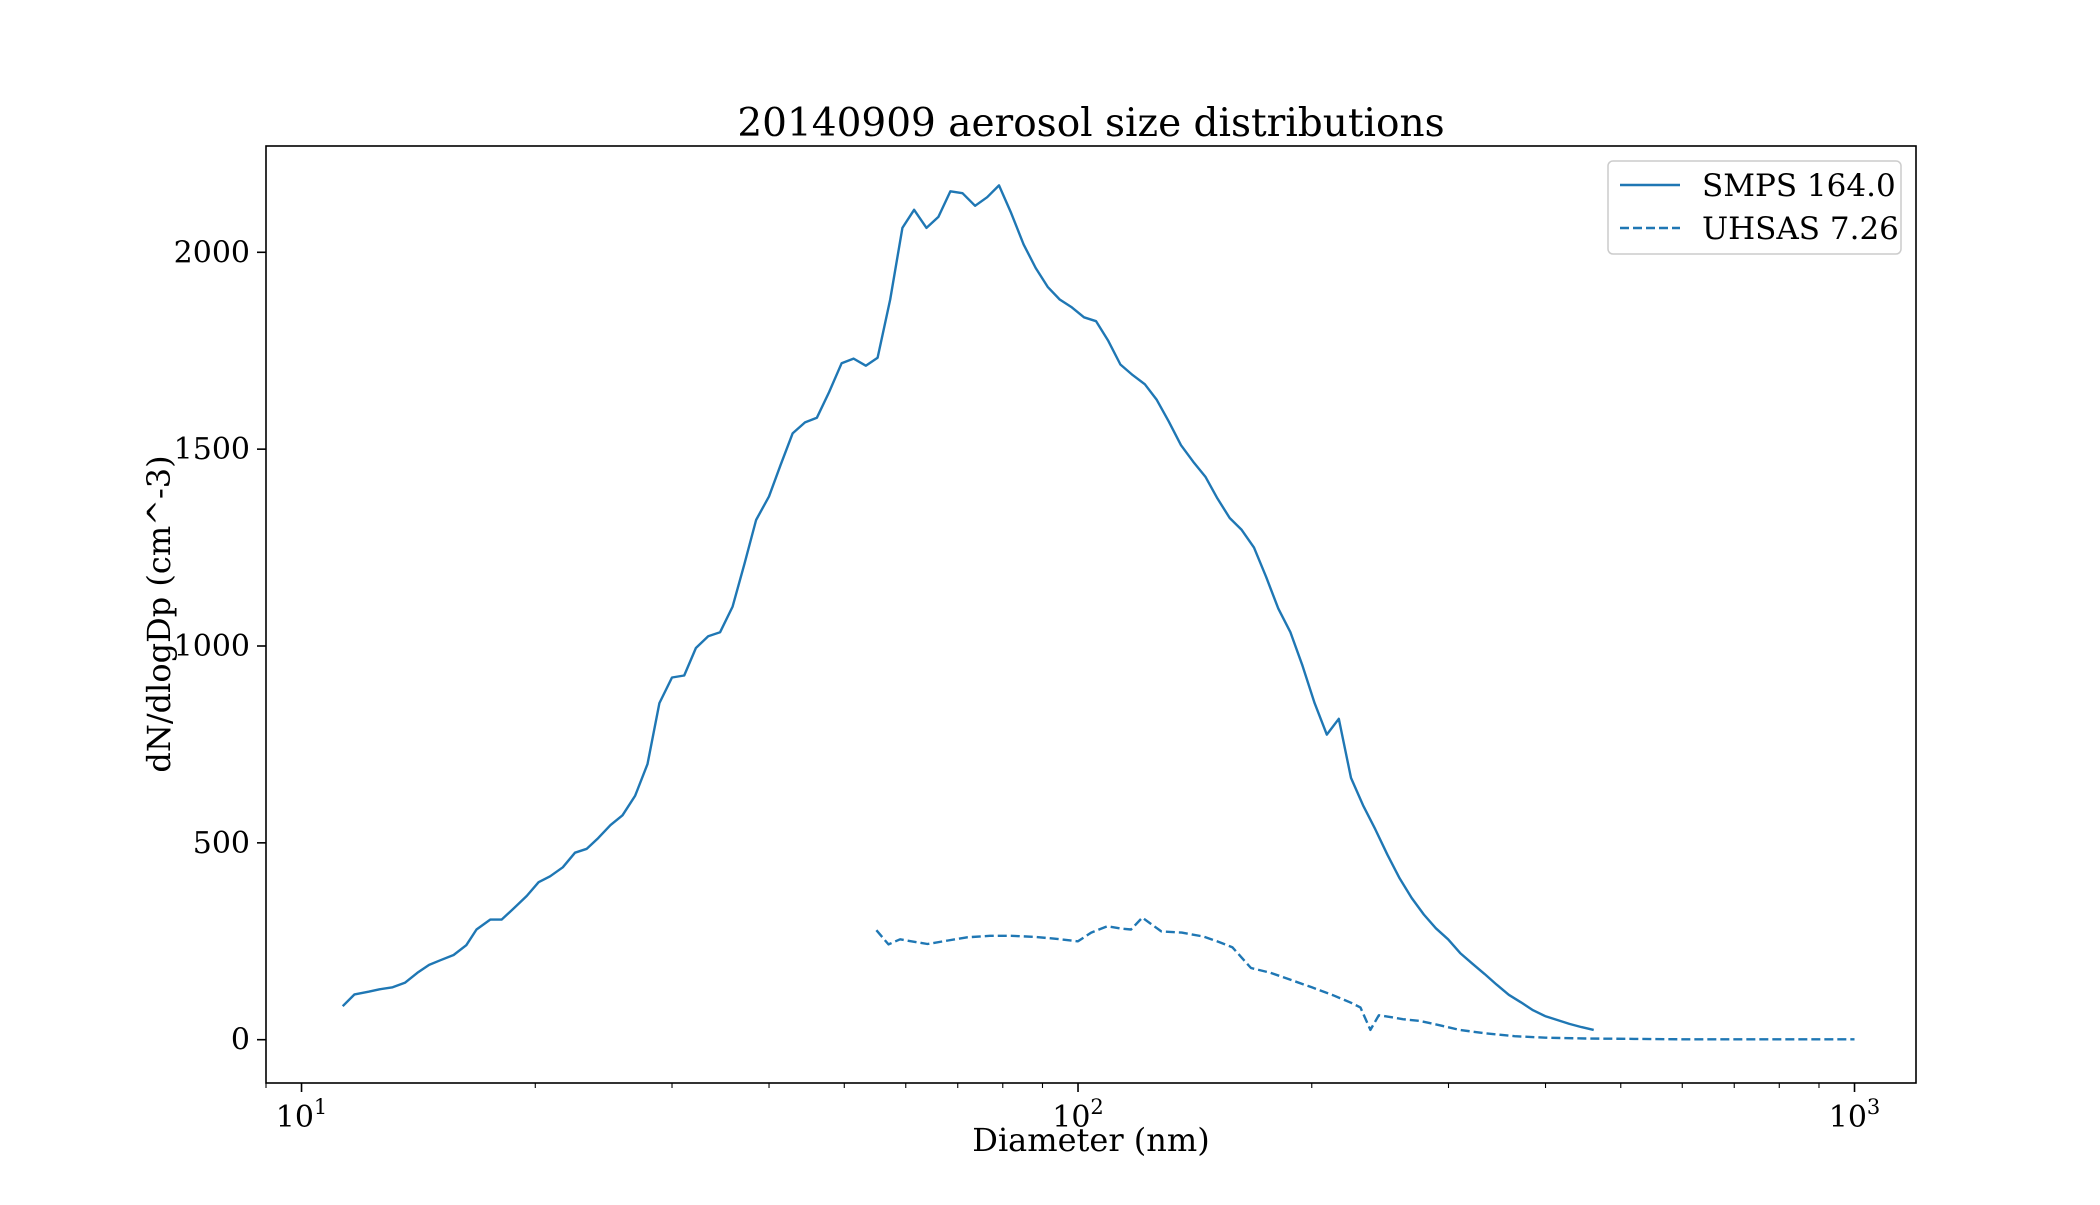 The image size is (2100, 1205). Describe the element at coordinates (1078, 1115) in the screenshot. I see `x-tick-label: 10²` at that location.